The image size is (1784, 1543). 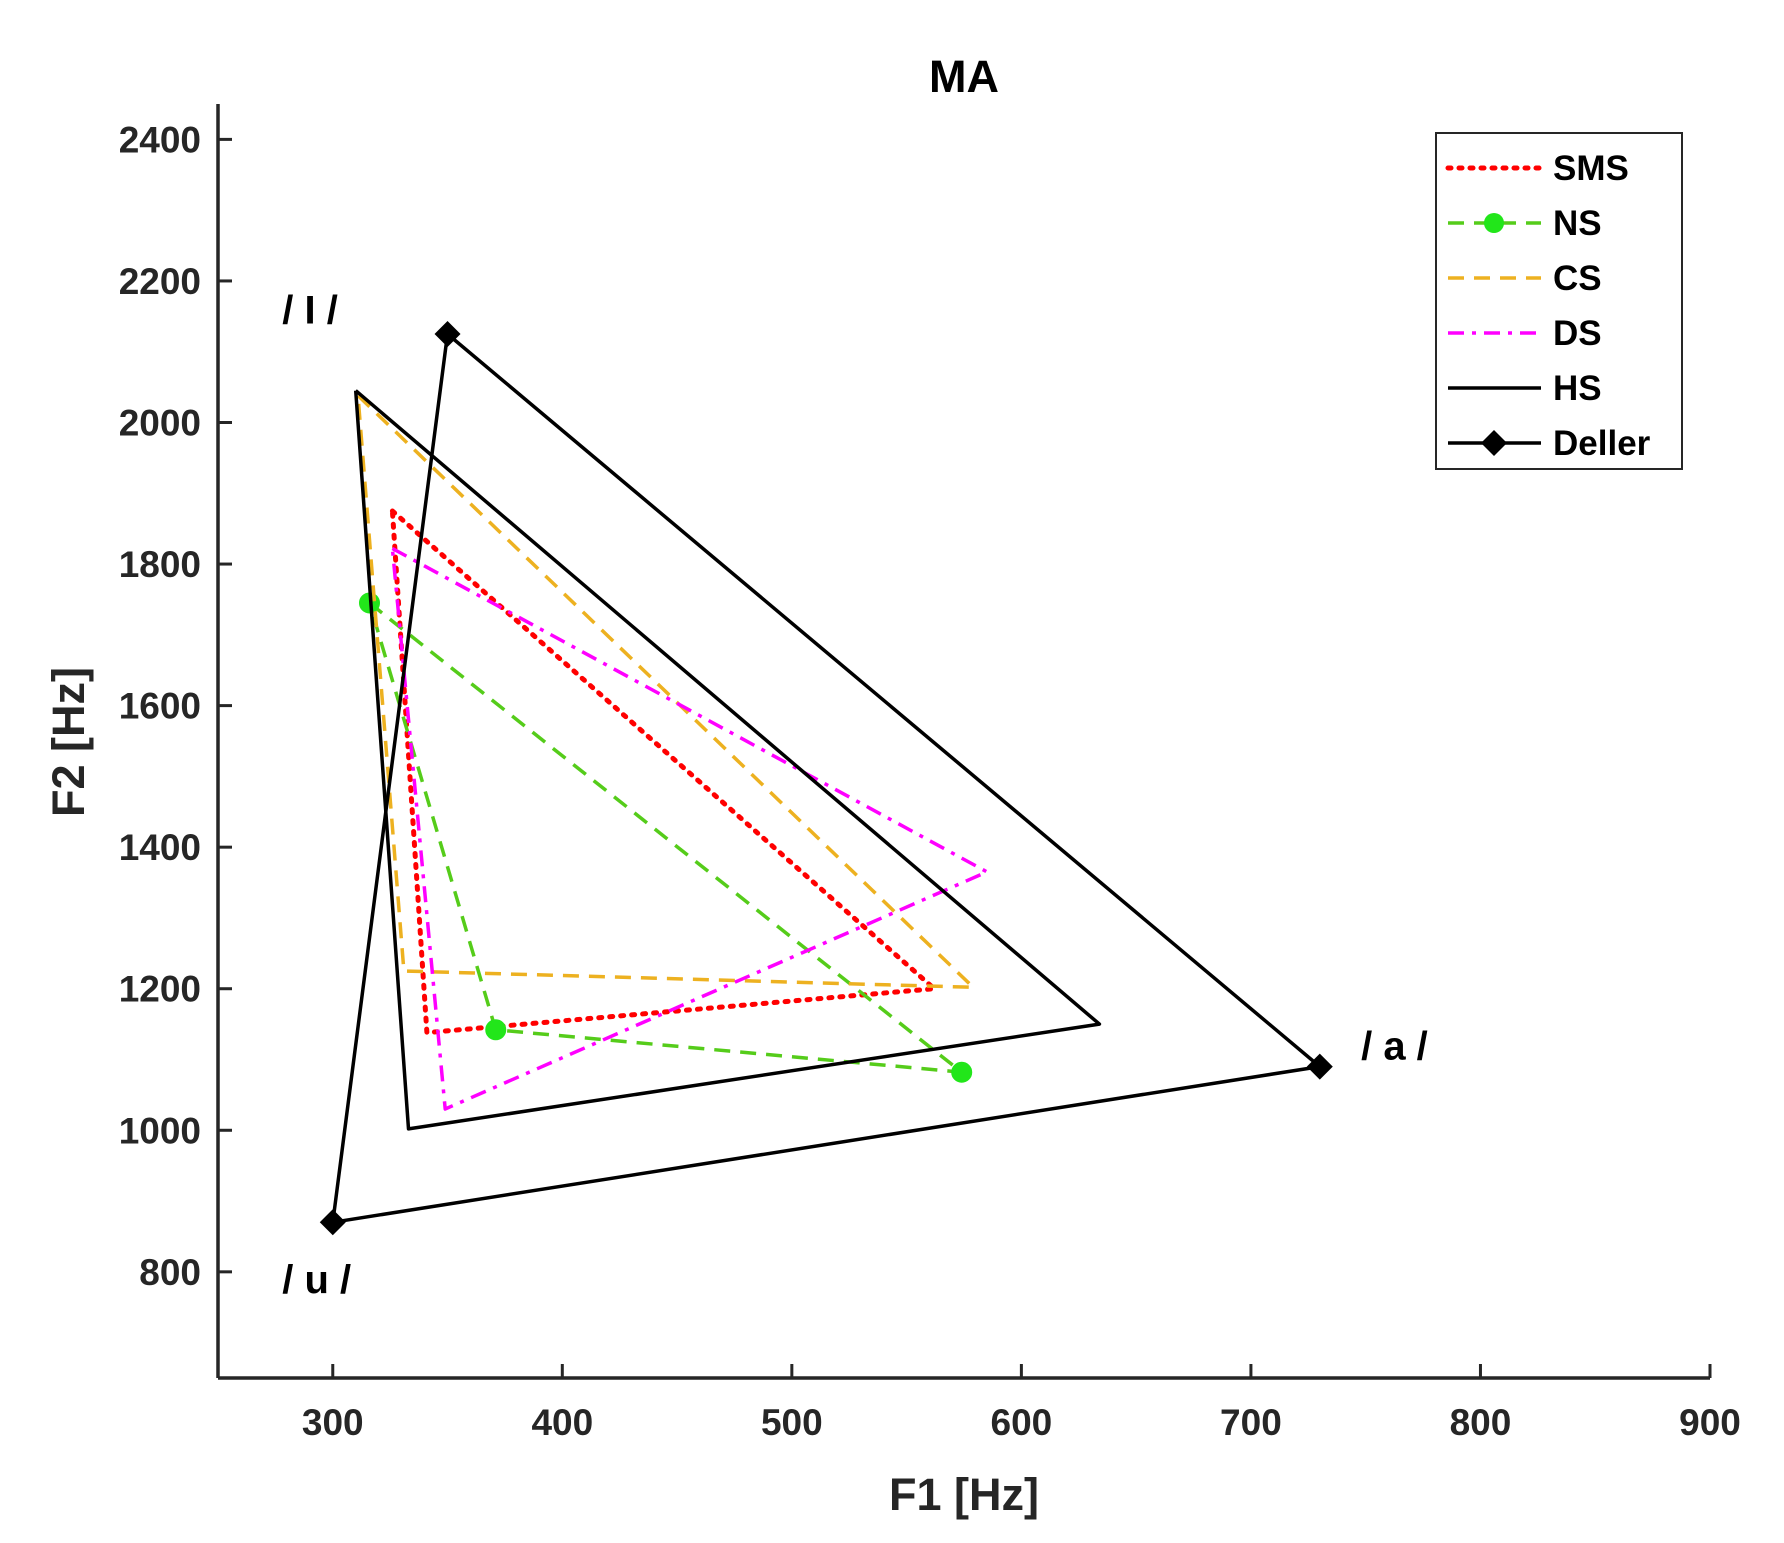 I want to click on series-line-ns, so click(x=665, y=837).